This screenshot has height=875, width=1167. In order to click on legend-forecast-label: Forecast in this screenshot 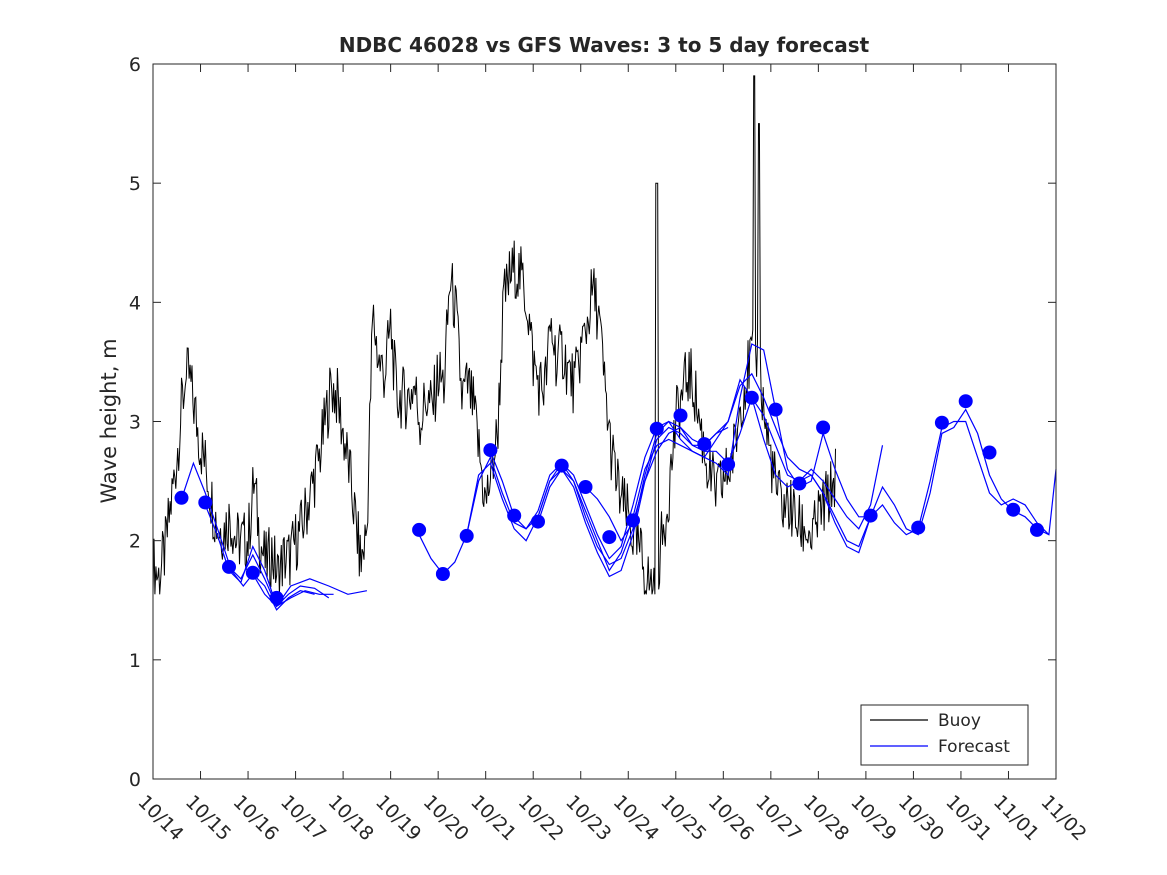, I will do `click(974, 747)`.